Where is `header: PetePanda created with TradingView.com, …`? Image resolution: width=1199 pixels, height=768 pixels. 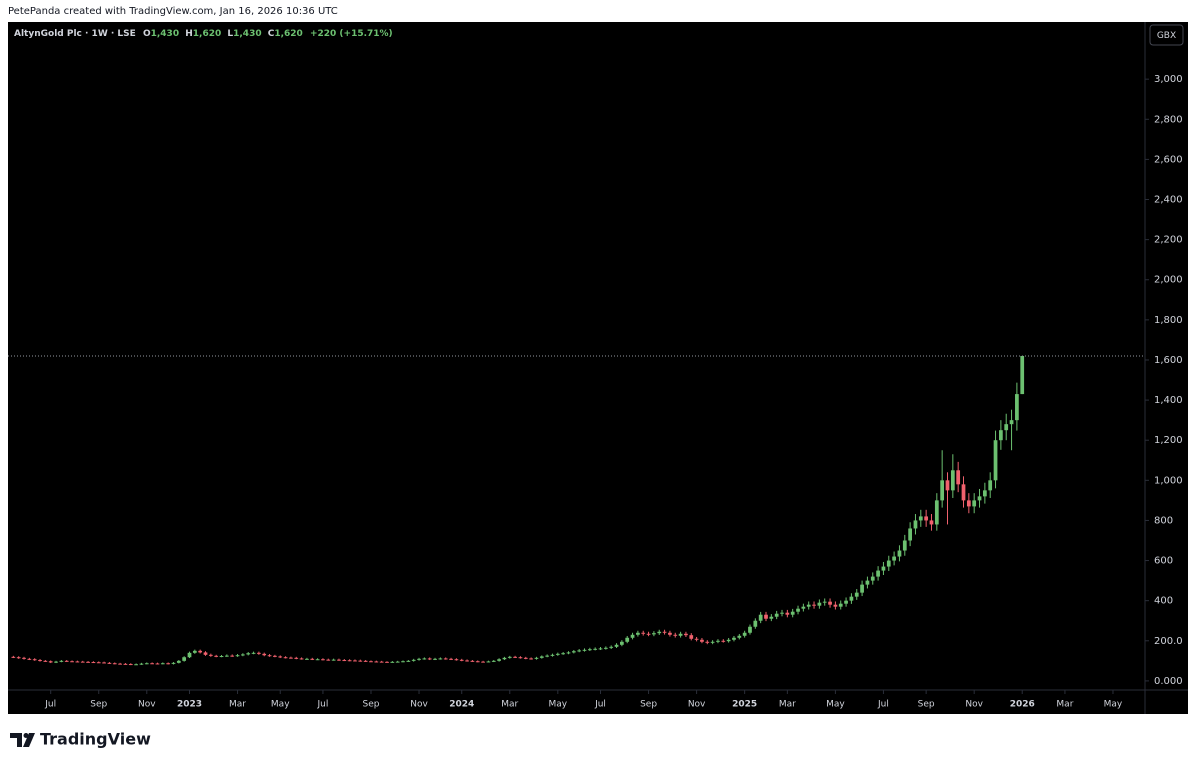 header: PetePanda created with TradingView.com, … is located at coordinates (173, 11).